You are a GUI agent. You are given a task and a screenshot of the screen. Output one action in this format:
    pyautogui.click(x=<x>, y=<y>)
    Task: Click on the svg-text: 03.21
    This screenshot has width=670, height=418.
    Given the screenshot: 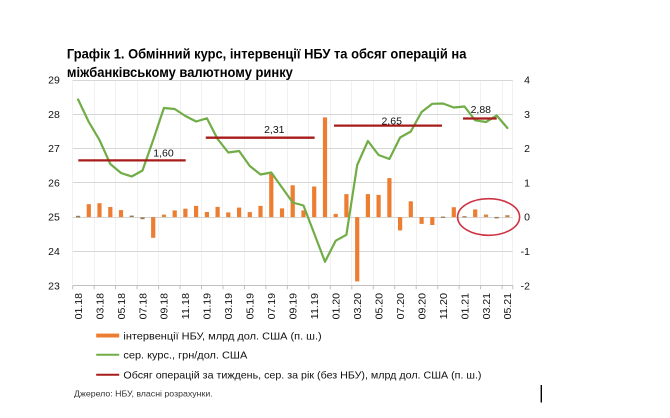 What is the action you would take?
    pyautogui.click(x=487, y=306)
    